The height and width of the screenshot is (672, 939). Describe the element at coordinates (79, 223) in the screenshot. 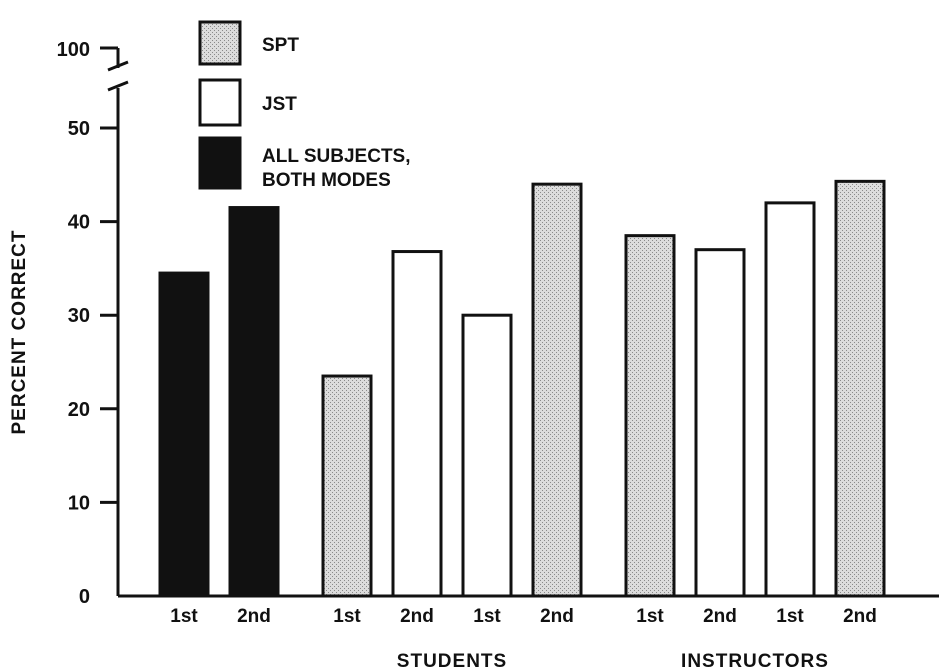

I see `y-tick-label-40: 40` at that location.